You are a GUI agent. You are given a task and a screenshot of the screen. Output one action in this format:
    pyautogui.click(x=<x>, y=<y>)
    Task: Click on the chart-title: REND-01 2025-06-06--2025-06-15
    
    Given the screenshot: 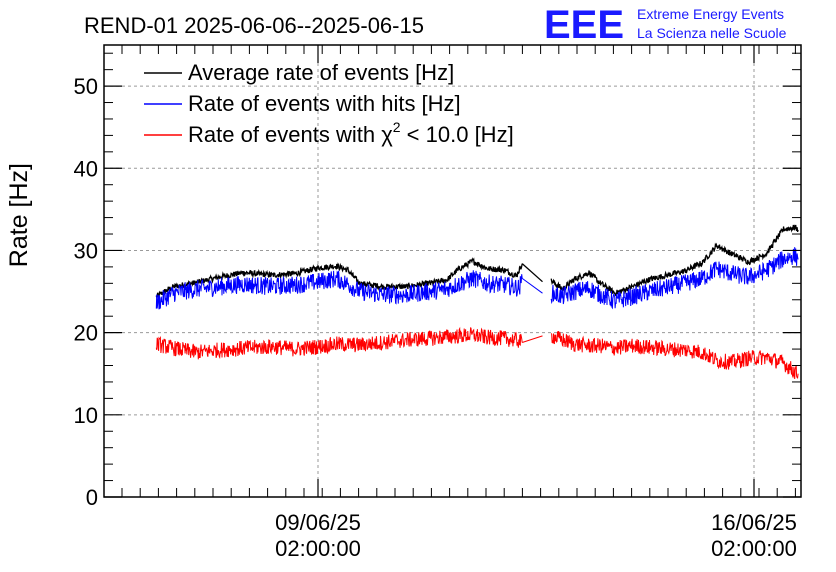 What is the action you would take?
    pyautogui.click(x=254, y=25)
    